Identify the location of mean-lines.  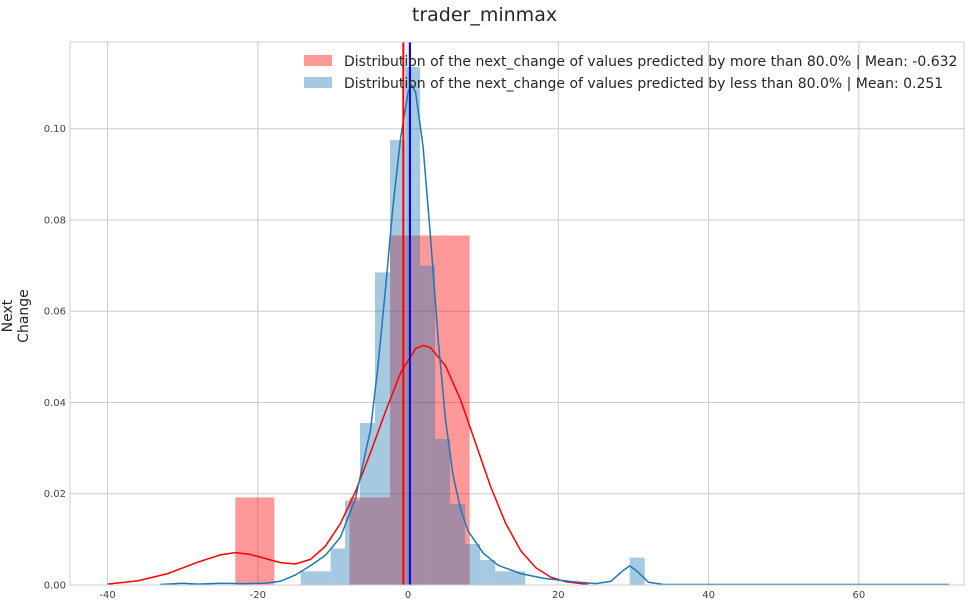
(406, 313).